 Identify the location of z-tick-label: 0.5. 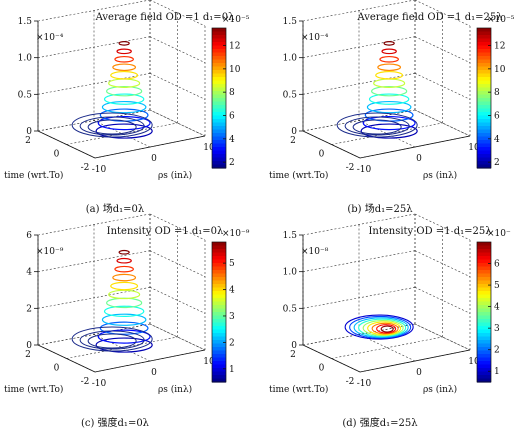
(290, 309).